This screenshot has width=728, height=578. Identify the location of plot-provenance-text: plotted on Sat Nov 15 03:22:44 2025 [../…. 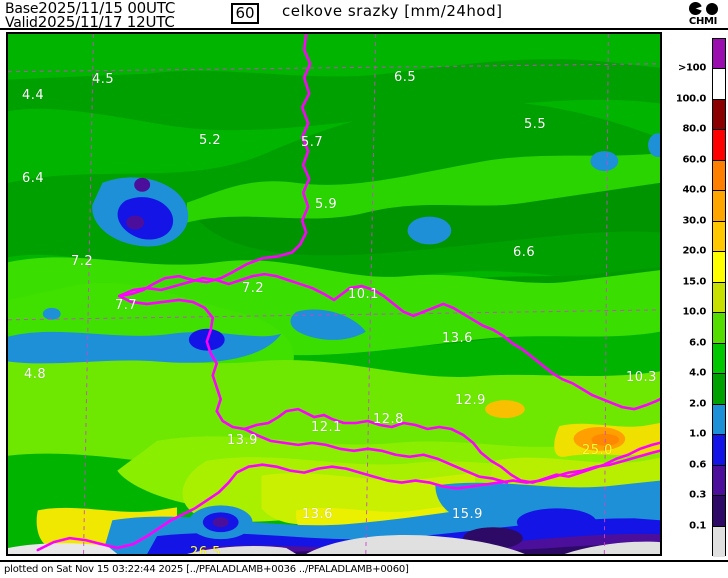
(206, 569).